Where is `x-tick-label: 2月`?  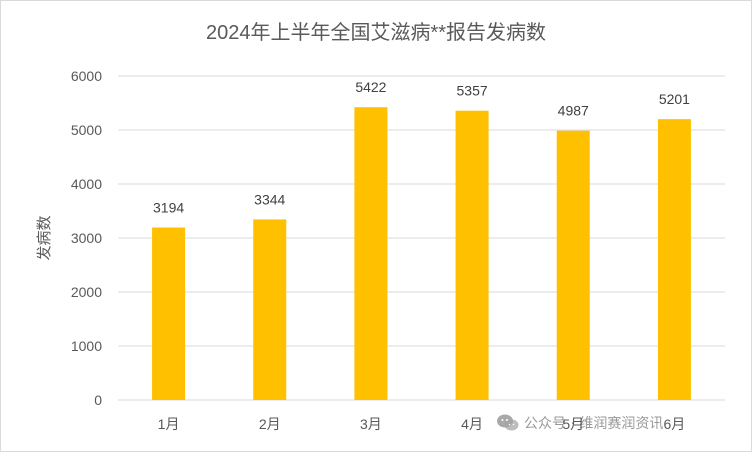
x-tick-label: 2月 is located at coordinates (270, 424).